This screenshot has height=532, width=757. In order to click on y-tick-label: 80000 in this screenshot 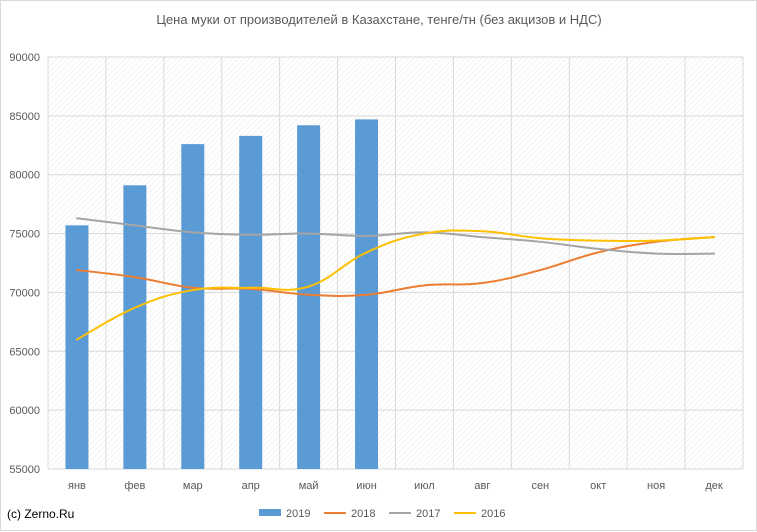, I will do `click(24, 176)`.